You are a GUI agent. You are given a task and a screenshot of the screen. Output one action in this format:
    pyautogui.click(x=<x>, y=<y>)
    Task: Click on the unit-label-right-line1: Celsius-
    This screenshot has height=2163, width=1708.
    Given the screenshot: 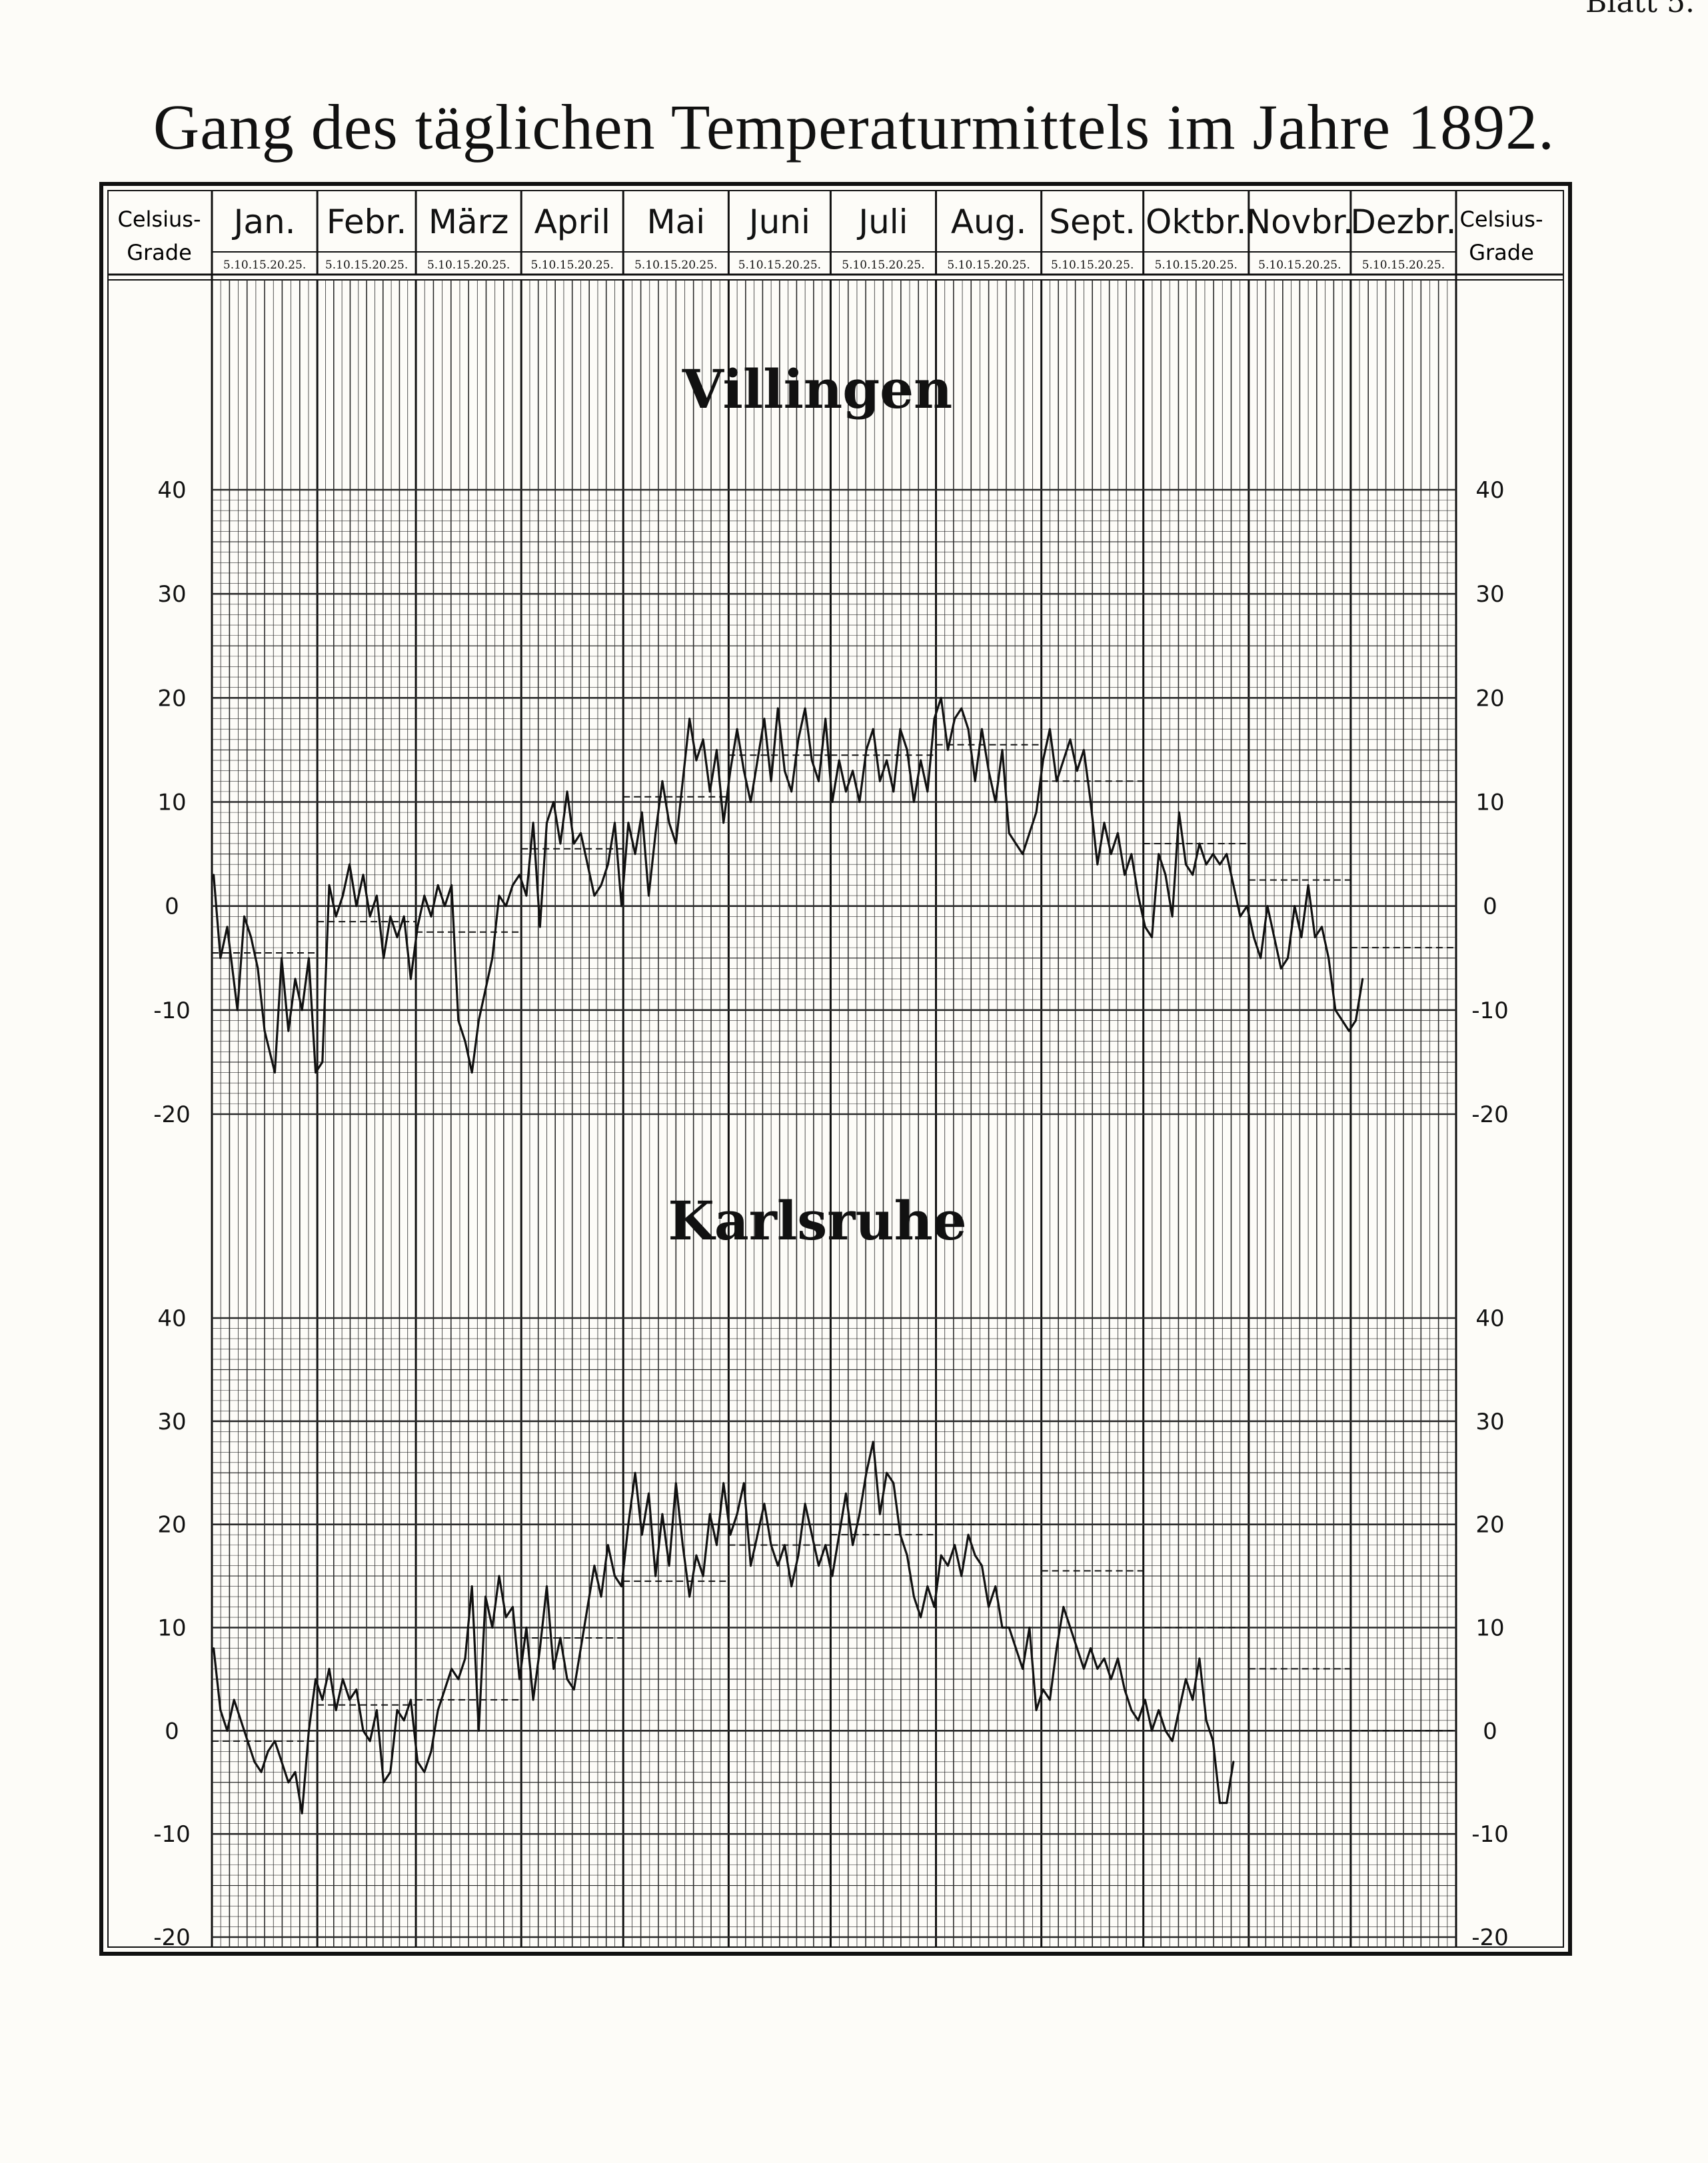 What is the action you would take?
    pyautogui.click(x=1502, y=219)
    